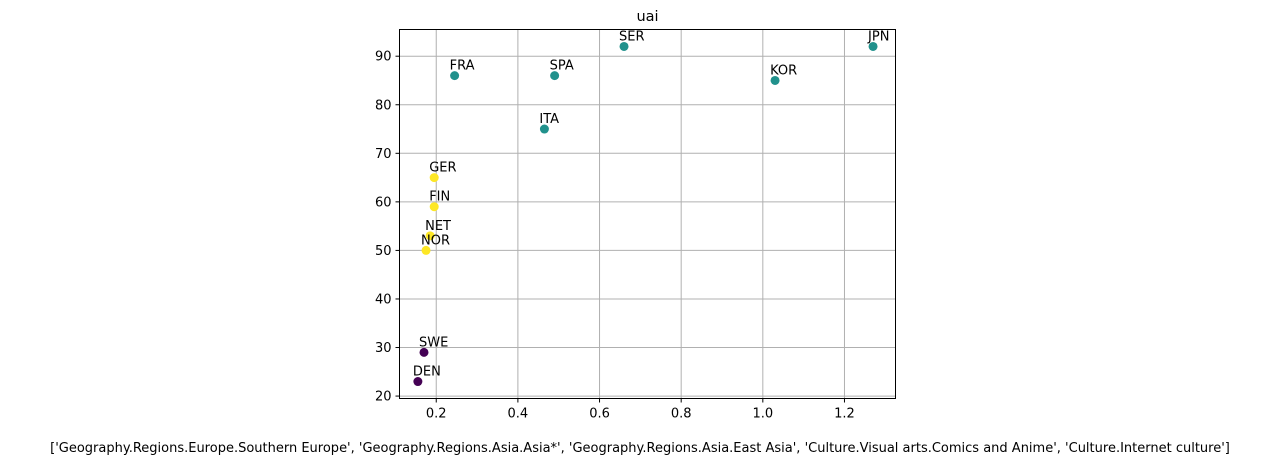 Image resolution: width=1280 pixels, height=464 pixels. What do you see at coordinates (762, 414) in the screenshot?
I see `x-tick-label: 1.0` at bounding box center [762, 414].